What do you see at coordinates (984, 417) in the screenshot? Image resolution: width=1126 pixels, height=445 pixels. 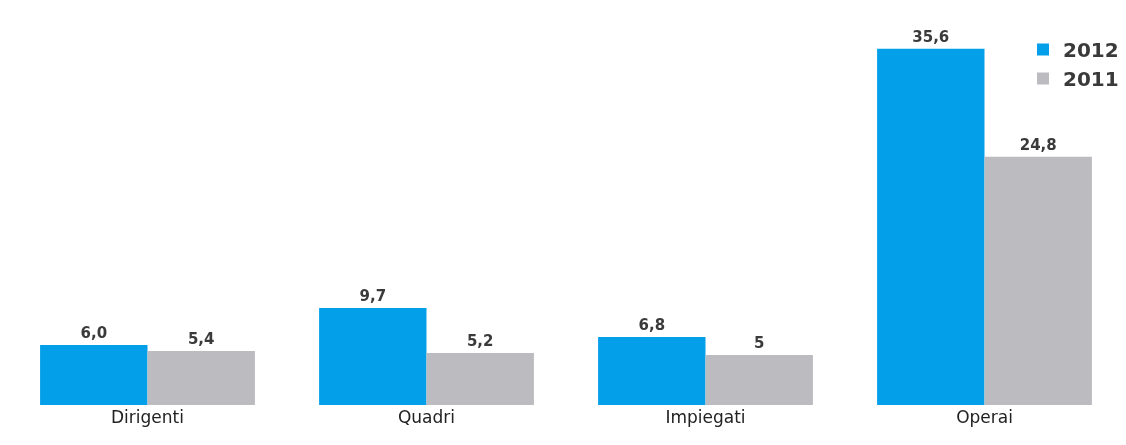 I see `x-tick-label: Operai` at bounding box center [984, 417].